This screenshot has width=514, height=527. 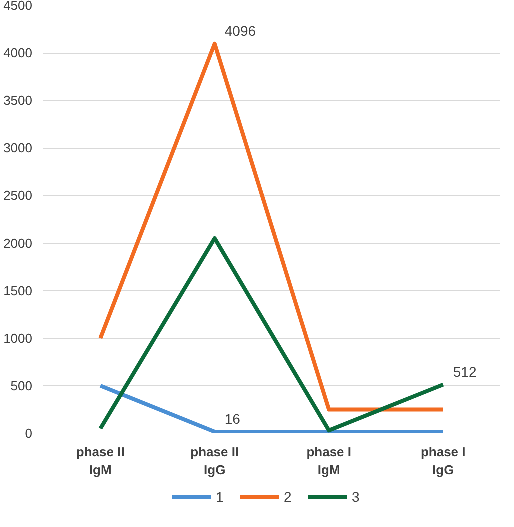 I want to click on y-tick-label: 4000, so click(x=18, y=53).